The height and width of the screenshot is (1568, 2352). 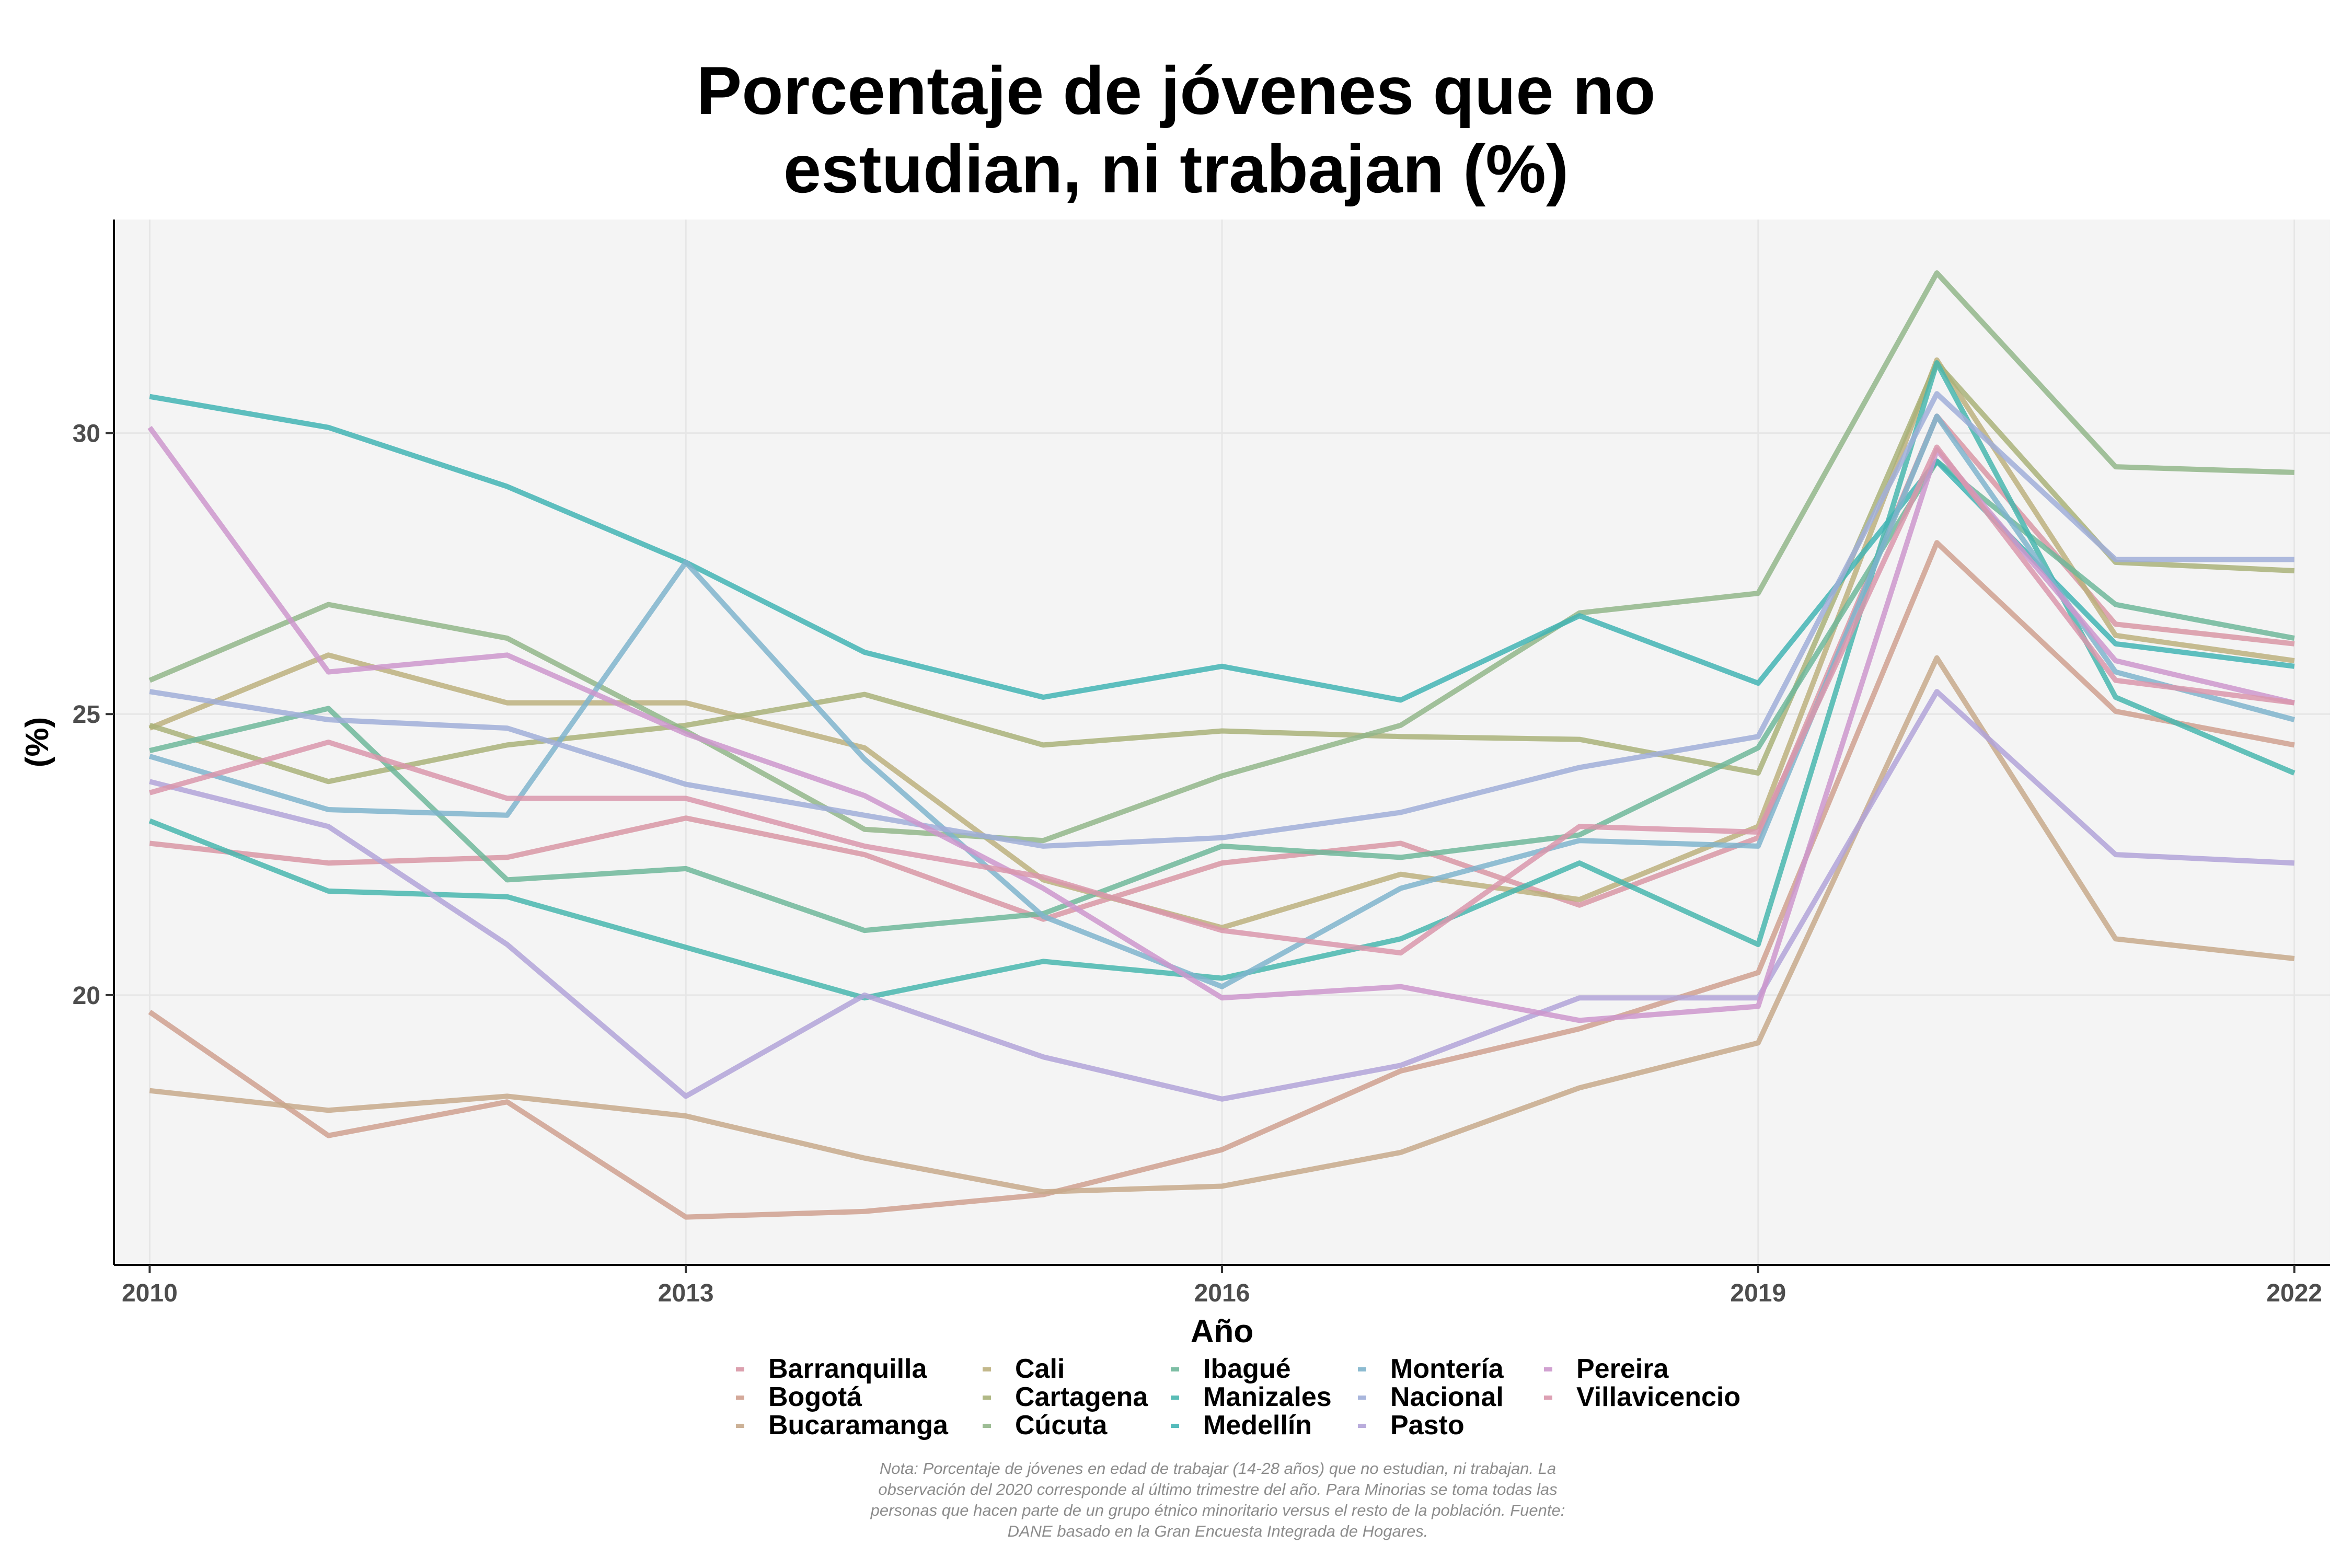 I want to click on legend-item-cartagena: Cartagena, so click(x=1065, y=1397).